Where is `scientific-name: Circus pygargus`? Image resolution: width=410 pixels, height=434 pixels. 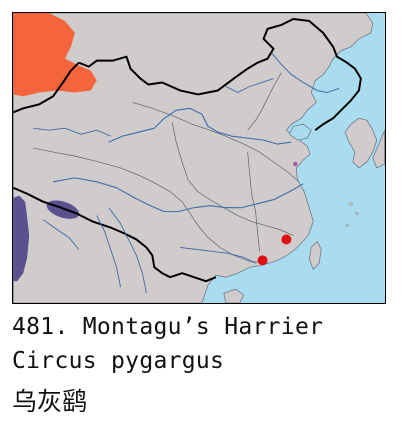 scientific-name: Circus pygargus is located at coordinates (118, 361).